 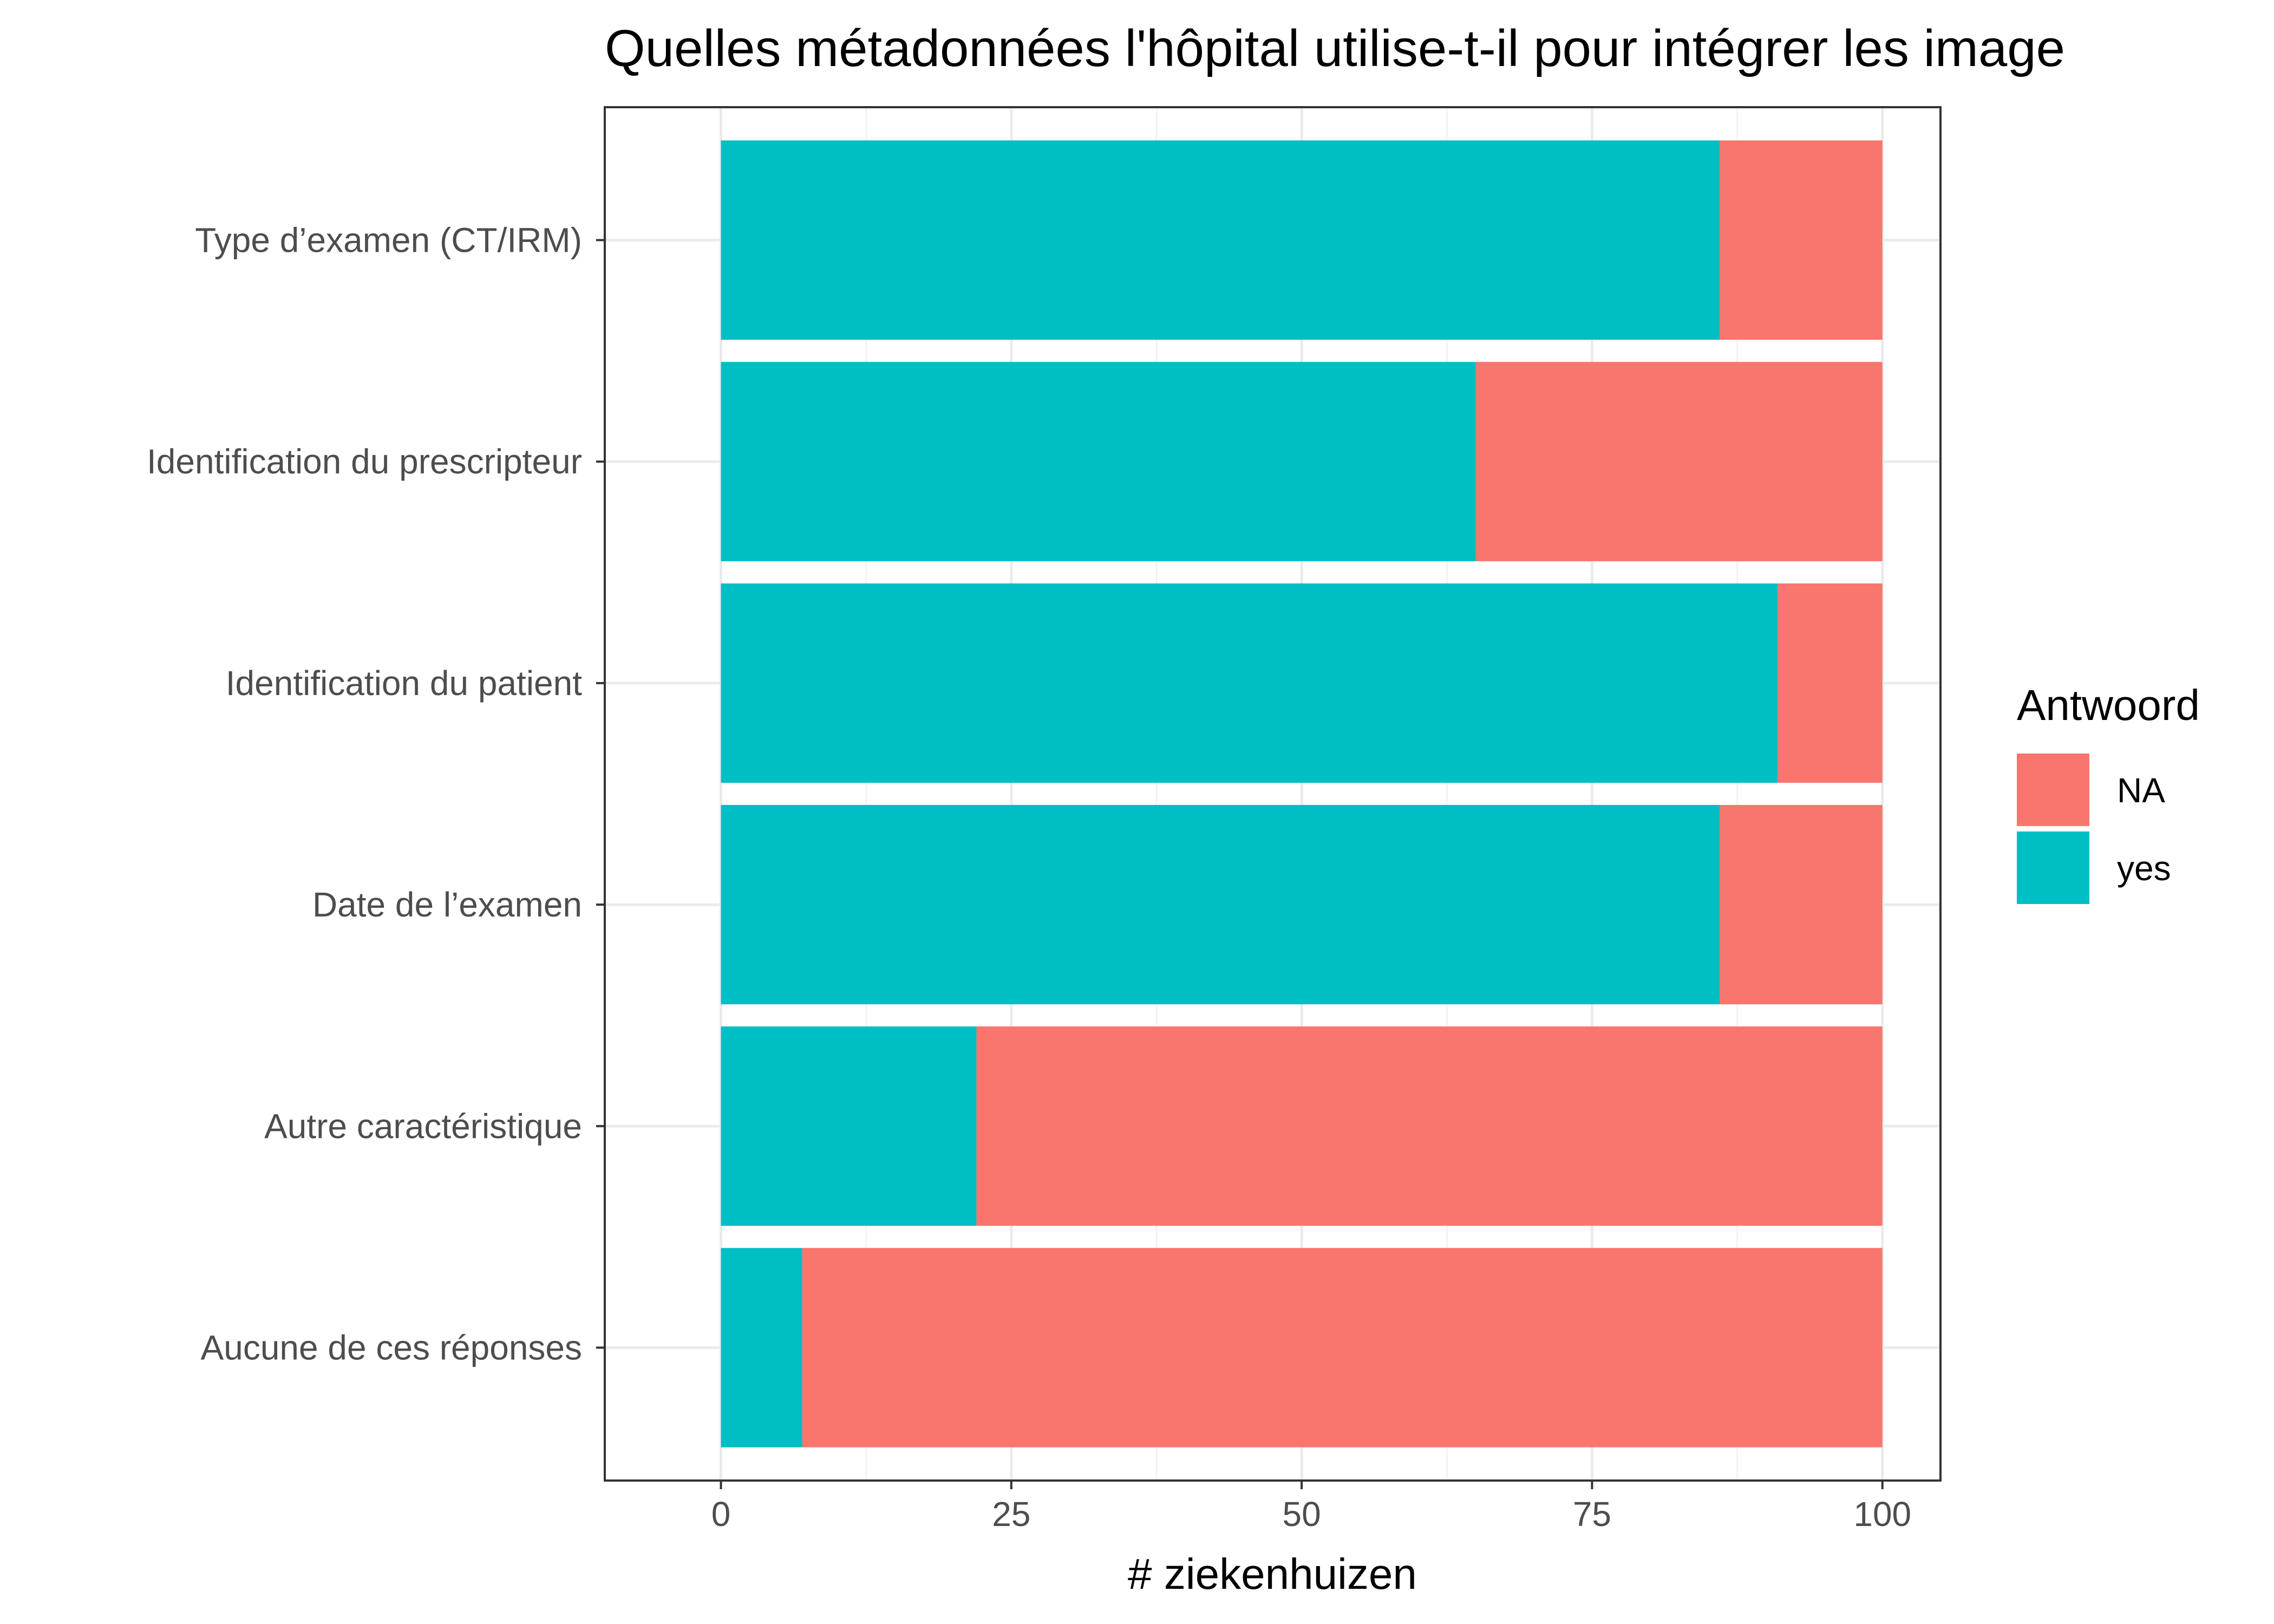 What do you see at coordinates (1592, 1514) in the screenshot?
I see `x-tick-label: 75` at bounding box center [1592, 1514].